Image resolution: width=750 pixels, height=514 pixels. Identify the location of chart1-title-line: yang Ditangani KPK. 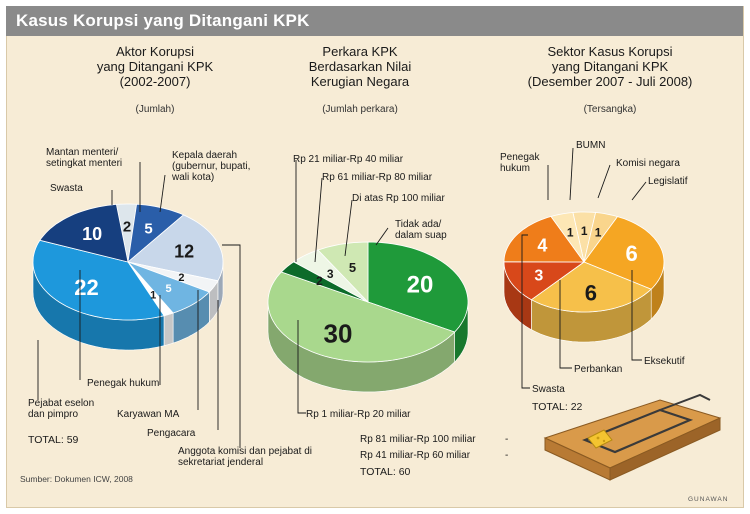
(155, 66).